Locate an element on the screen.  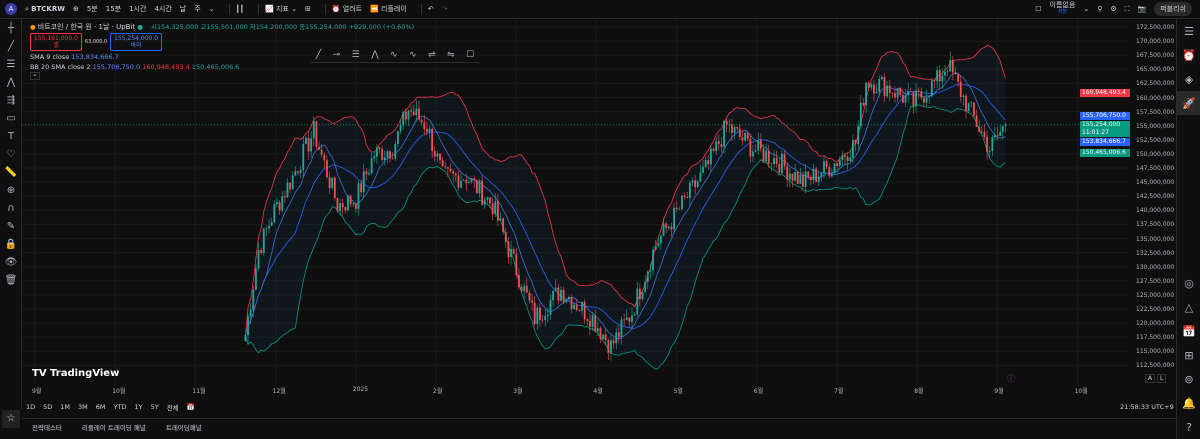
sell-button: 155,191,000.0 셀 is located at coordinates (56, 42).